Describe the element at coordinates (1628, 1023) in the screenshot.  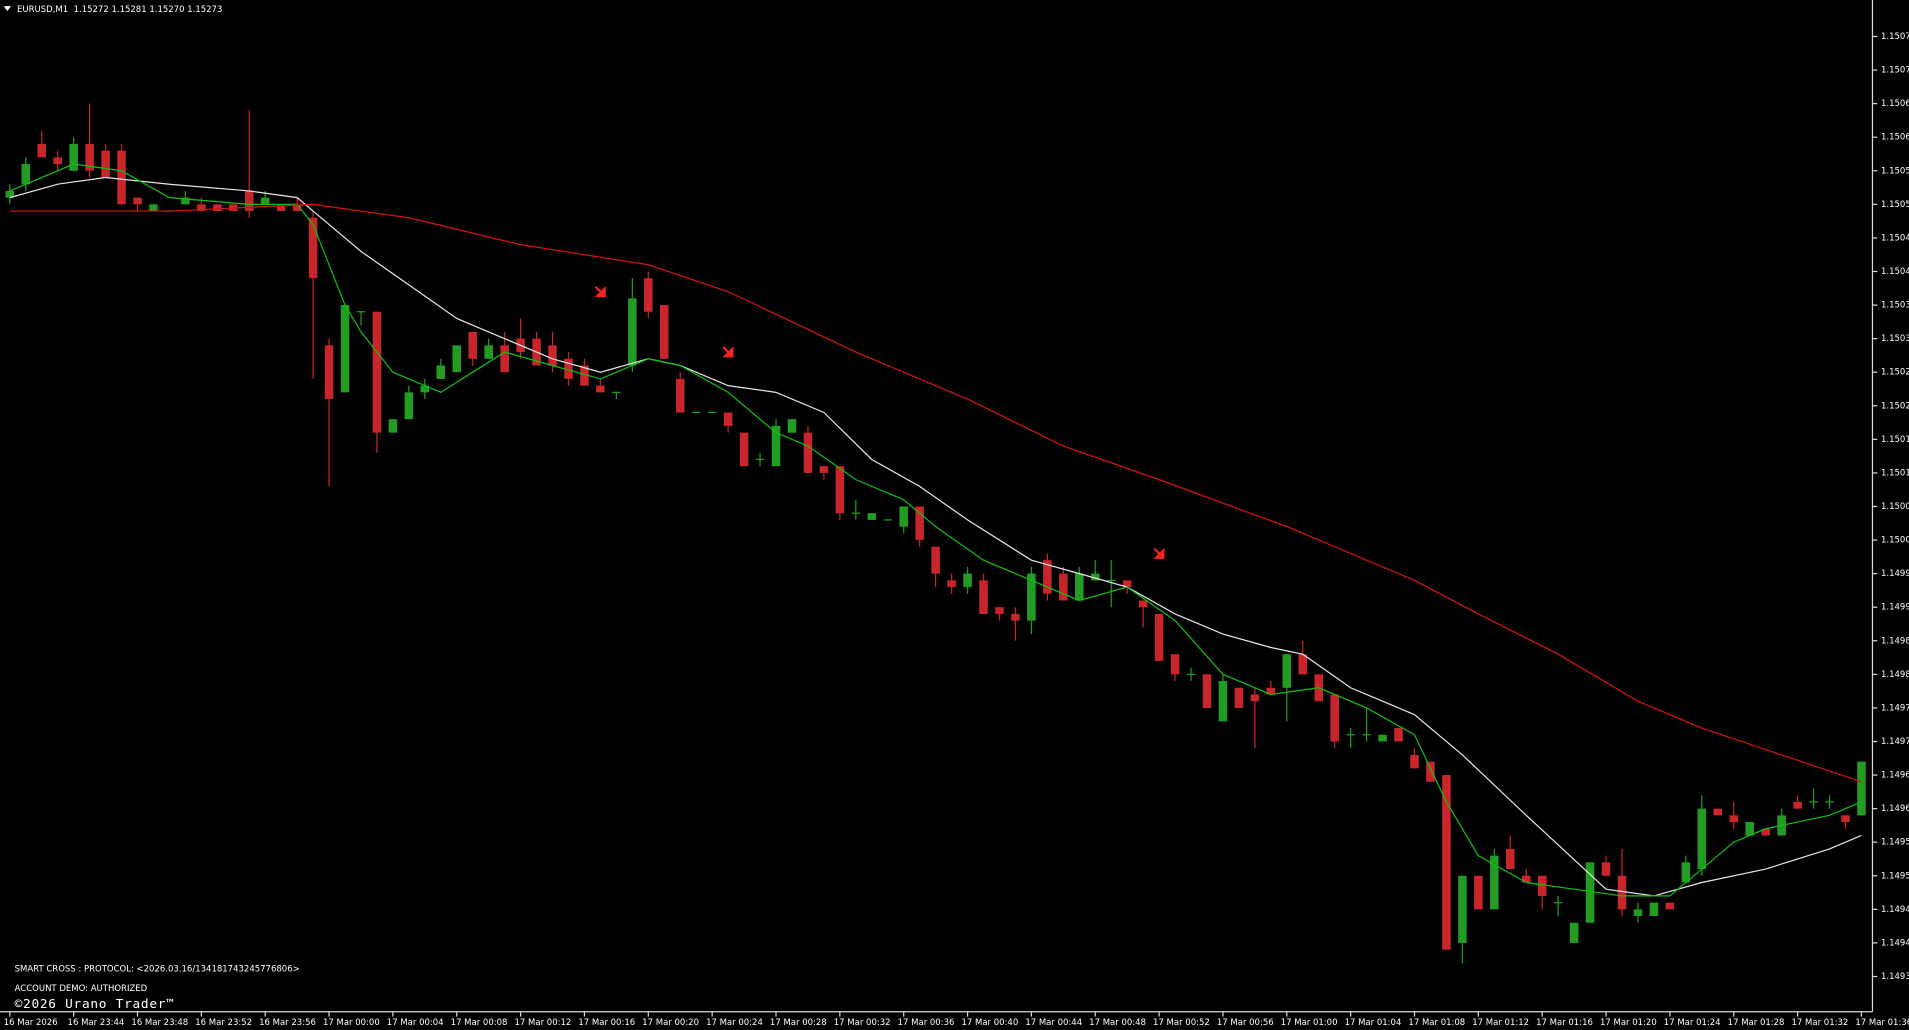
I see `x-tick-label: 17 Mar 01:20` at that location.